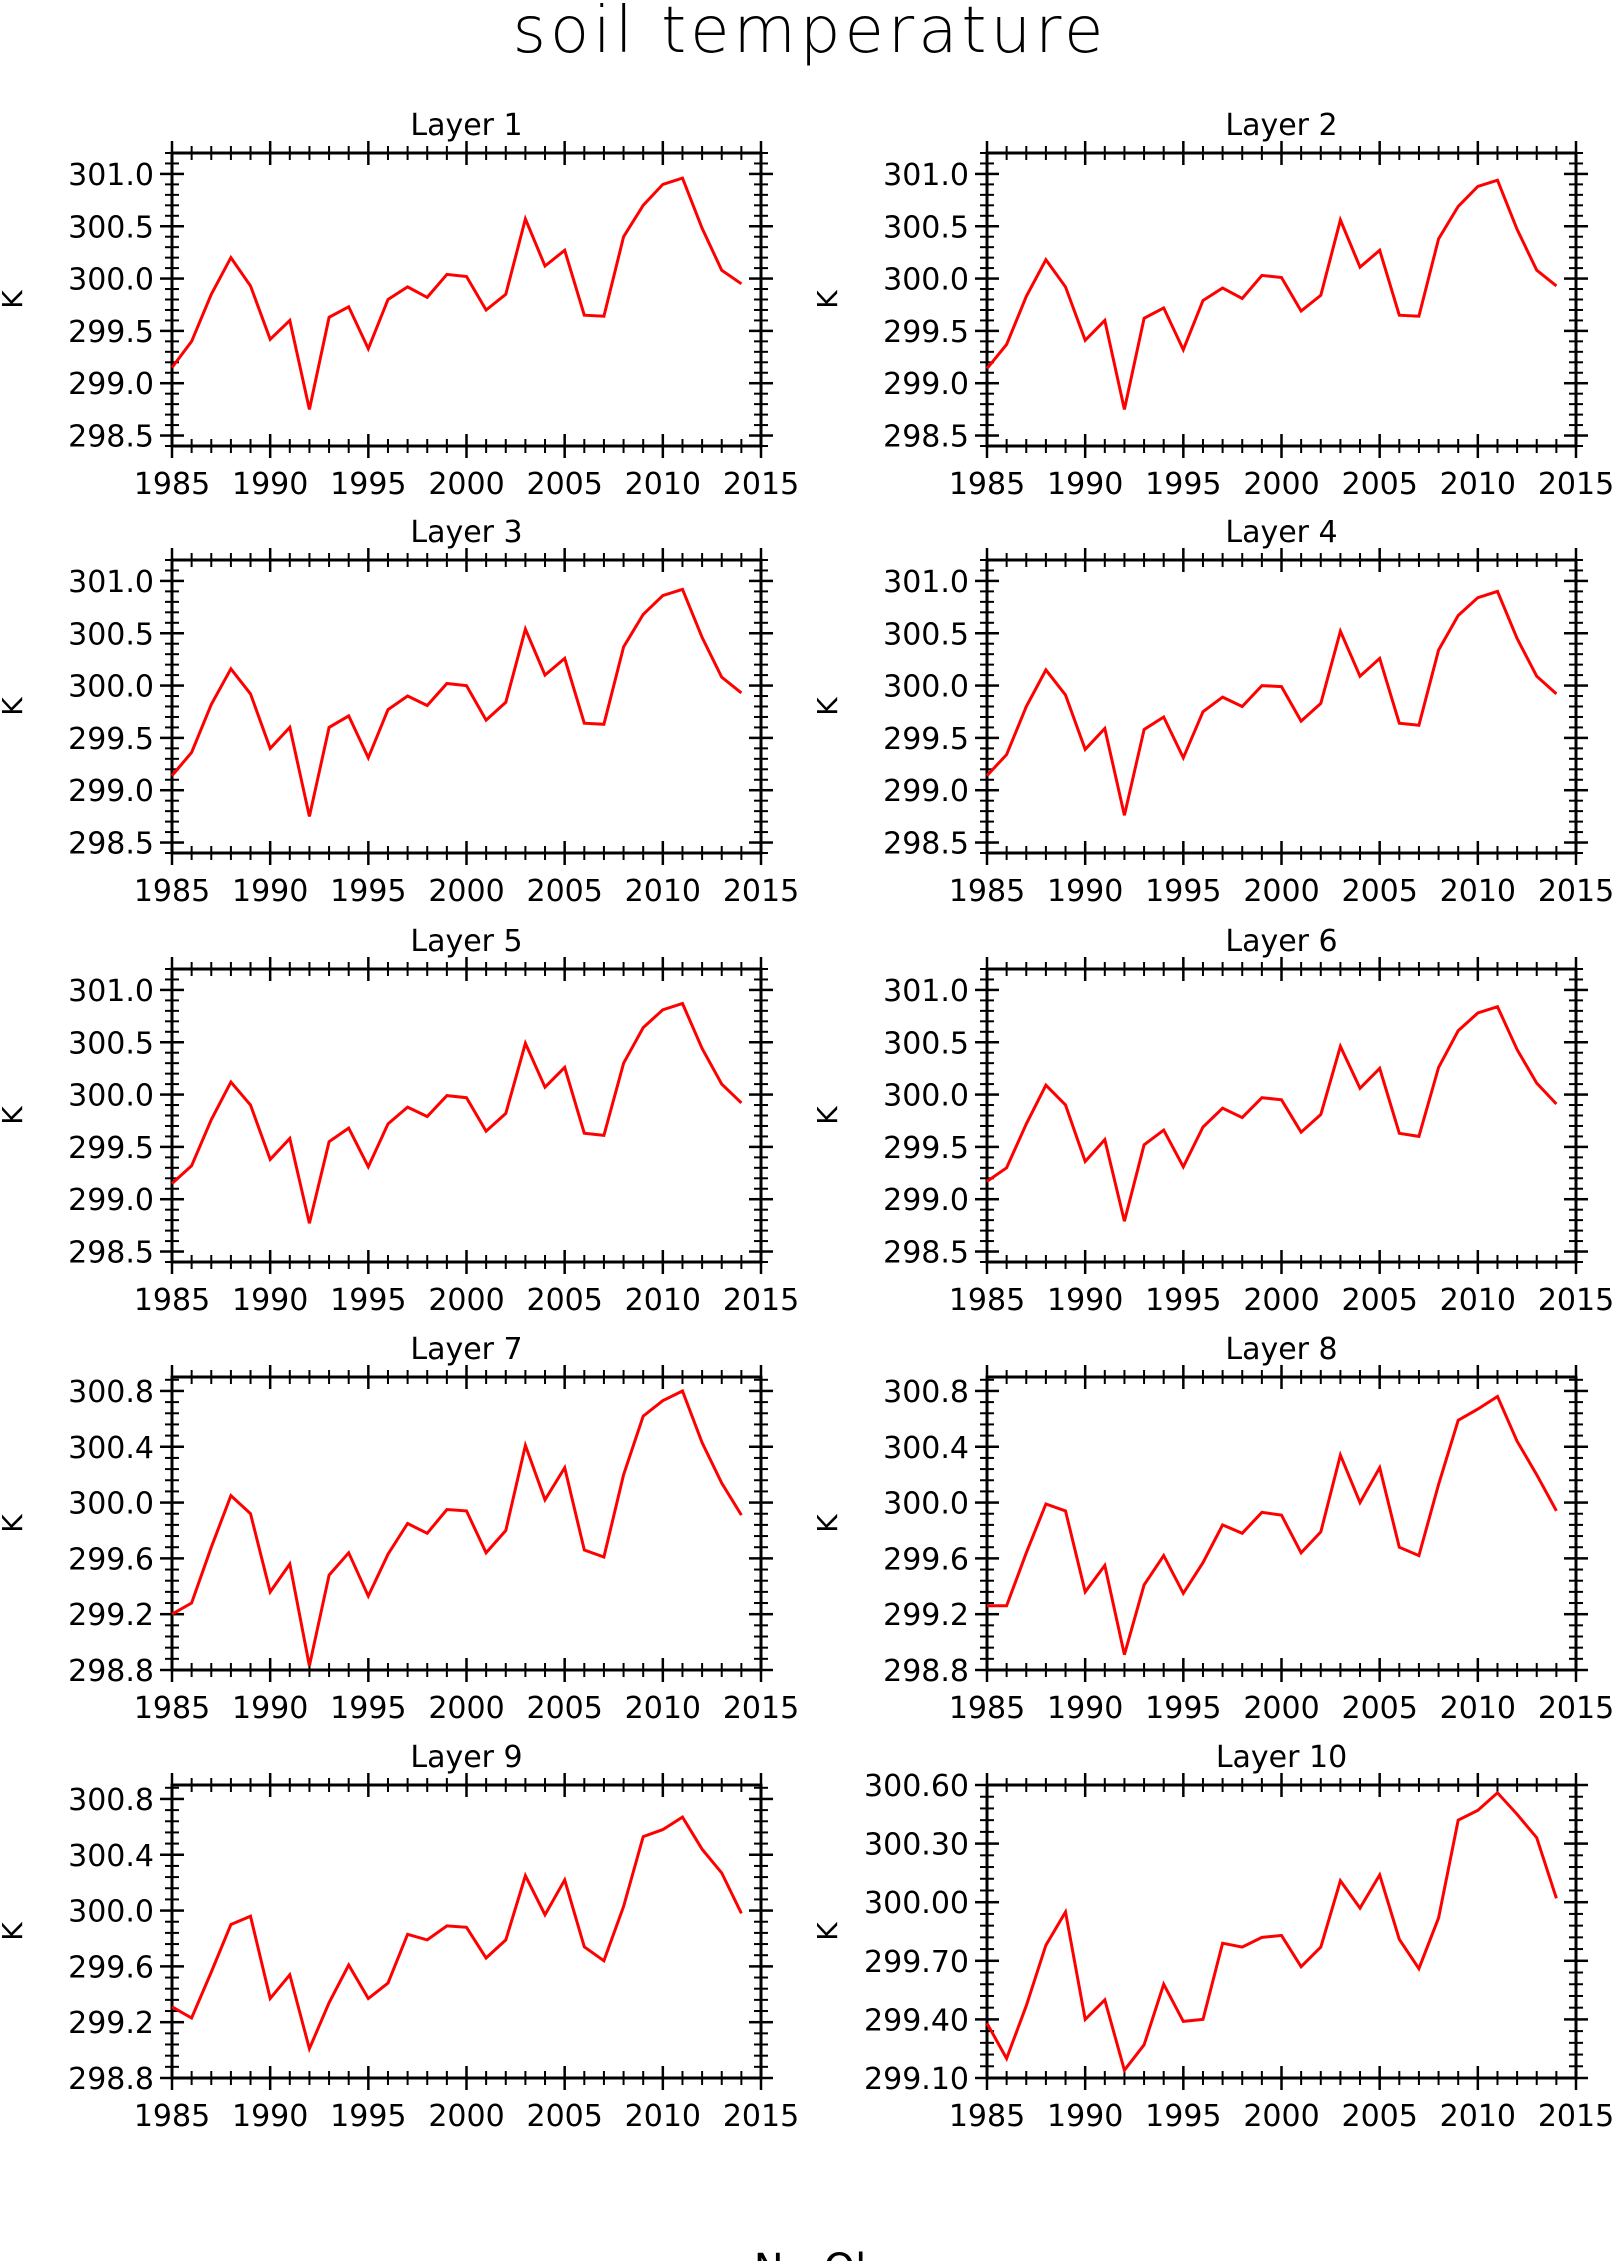 This screenshot has height=2261, width=1621. I want to click on y-tick-label: 300.00, so click(916, 1903).